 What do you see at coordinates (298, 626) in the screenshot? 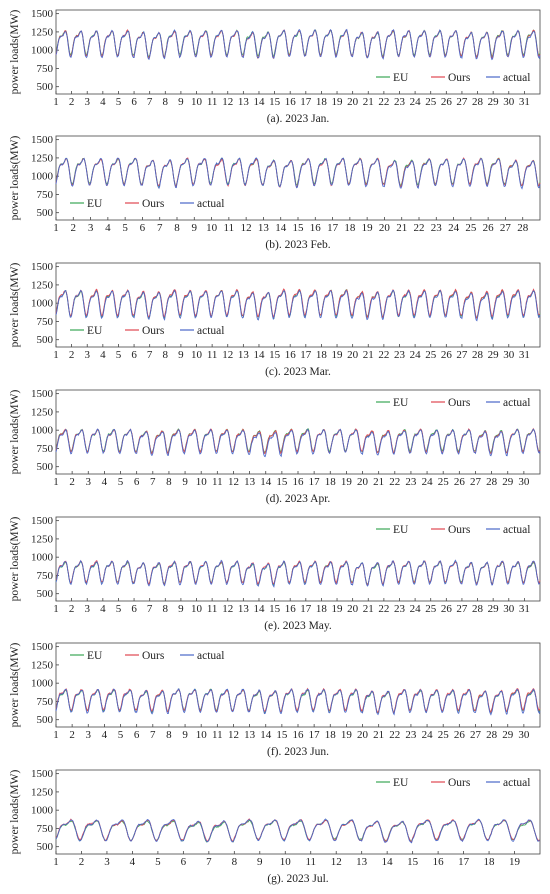
I see `panel-caption: (e). 2023 May.` at bounding box center [298, 626].